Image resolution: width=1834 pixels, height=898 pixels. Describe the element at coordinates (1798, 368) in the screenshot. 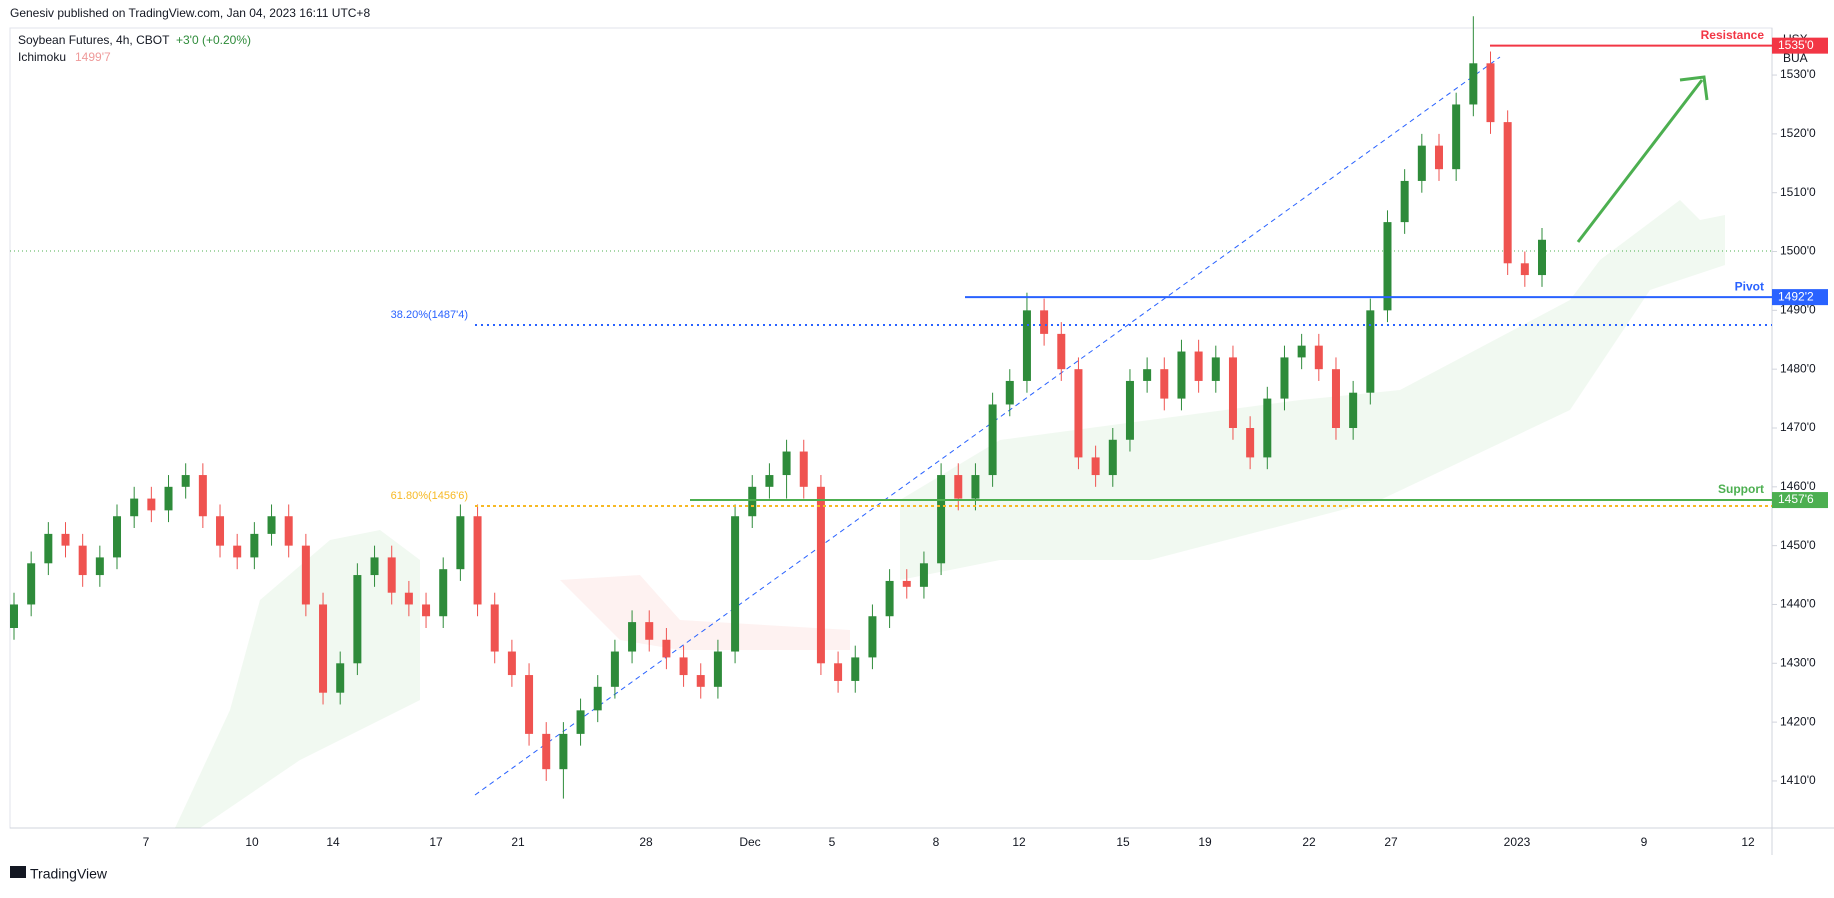

I see `y-tick-label: 1480'0` at that location.